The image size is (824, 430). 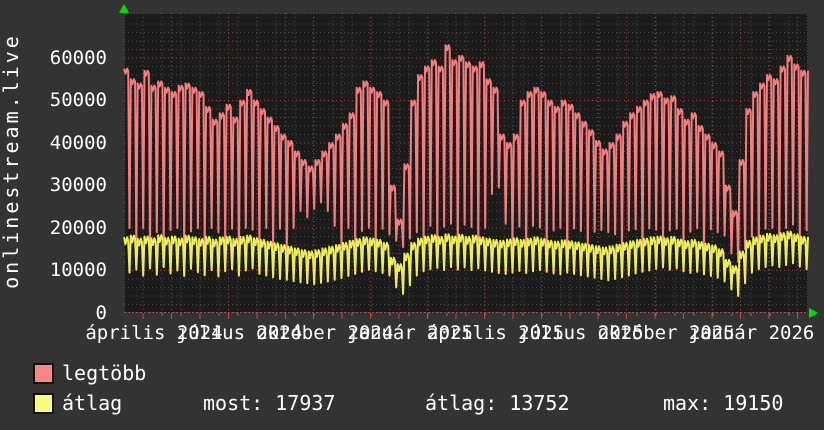 What do you see at coordinates (723, 403) in the screenshot?
I see `stat-max: max: 19150` at bounding box center [723, 403].